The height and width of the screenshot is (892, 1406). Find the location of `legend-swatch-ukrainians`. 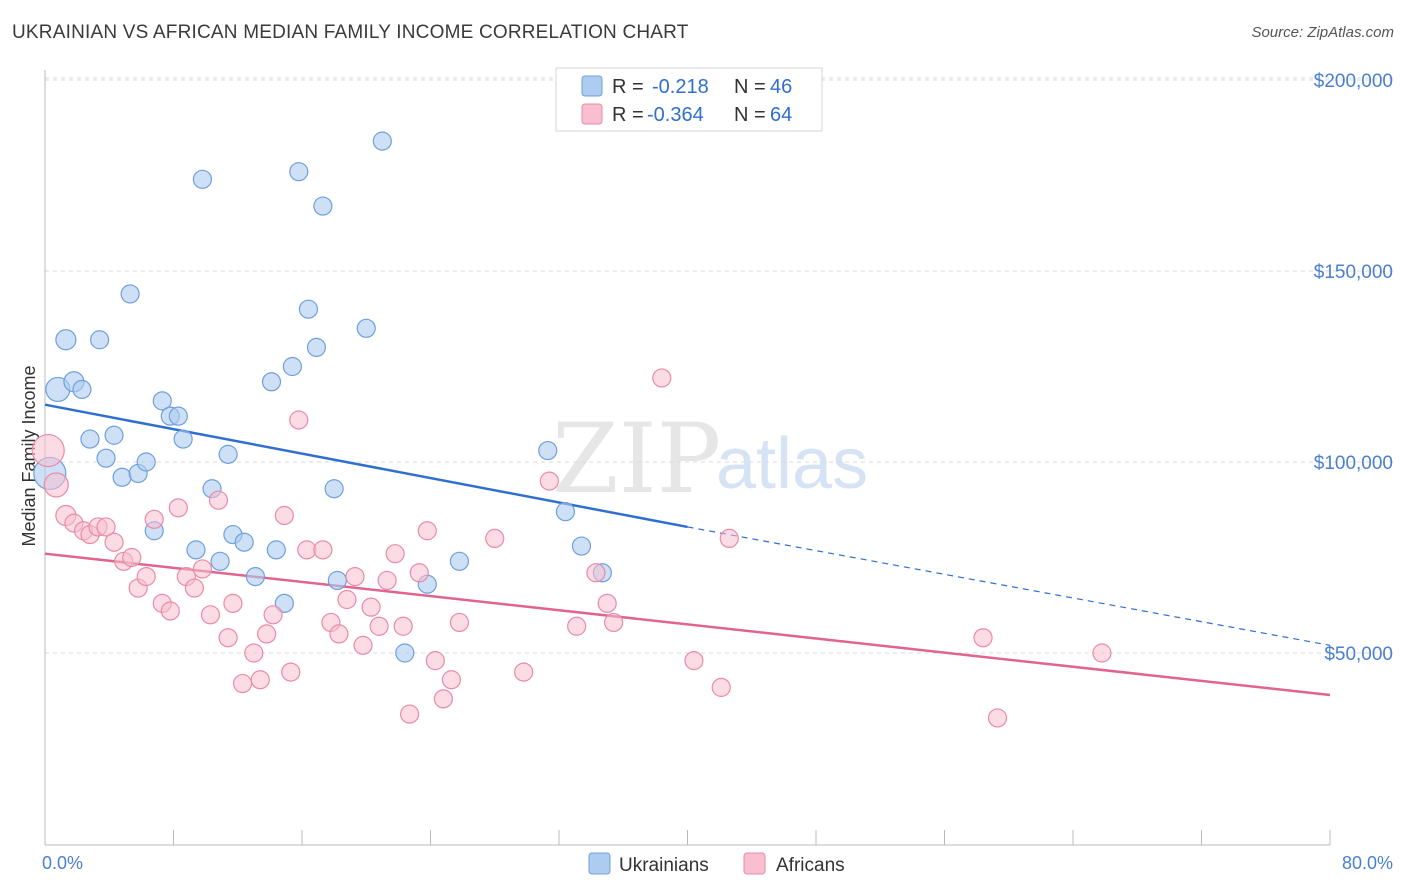

legend-swatch-ukrainians is located at coordinates (592, 86).